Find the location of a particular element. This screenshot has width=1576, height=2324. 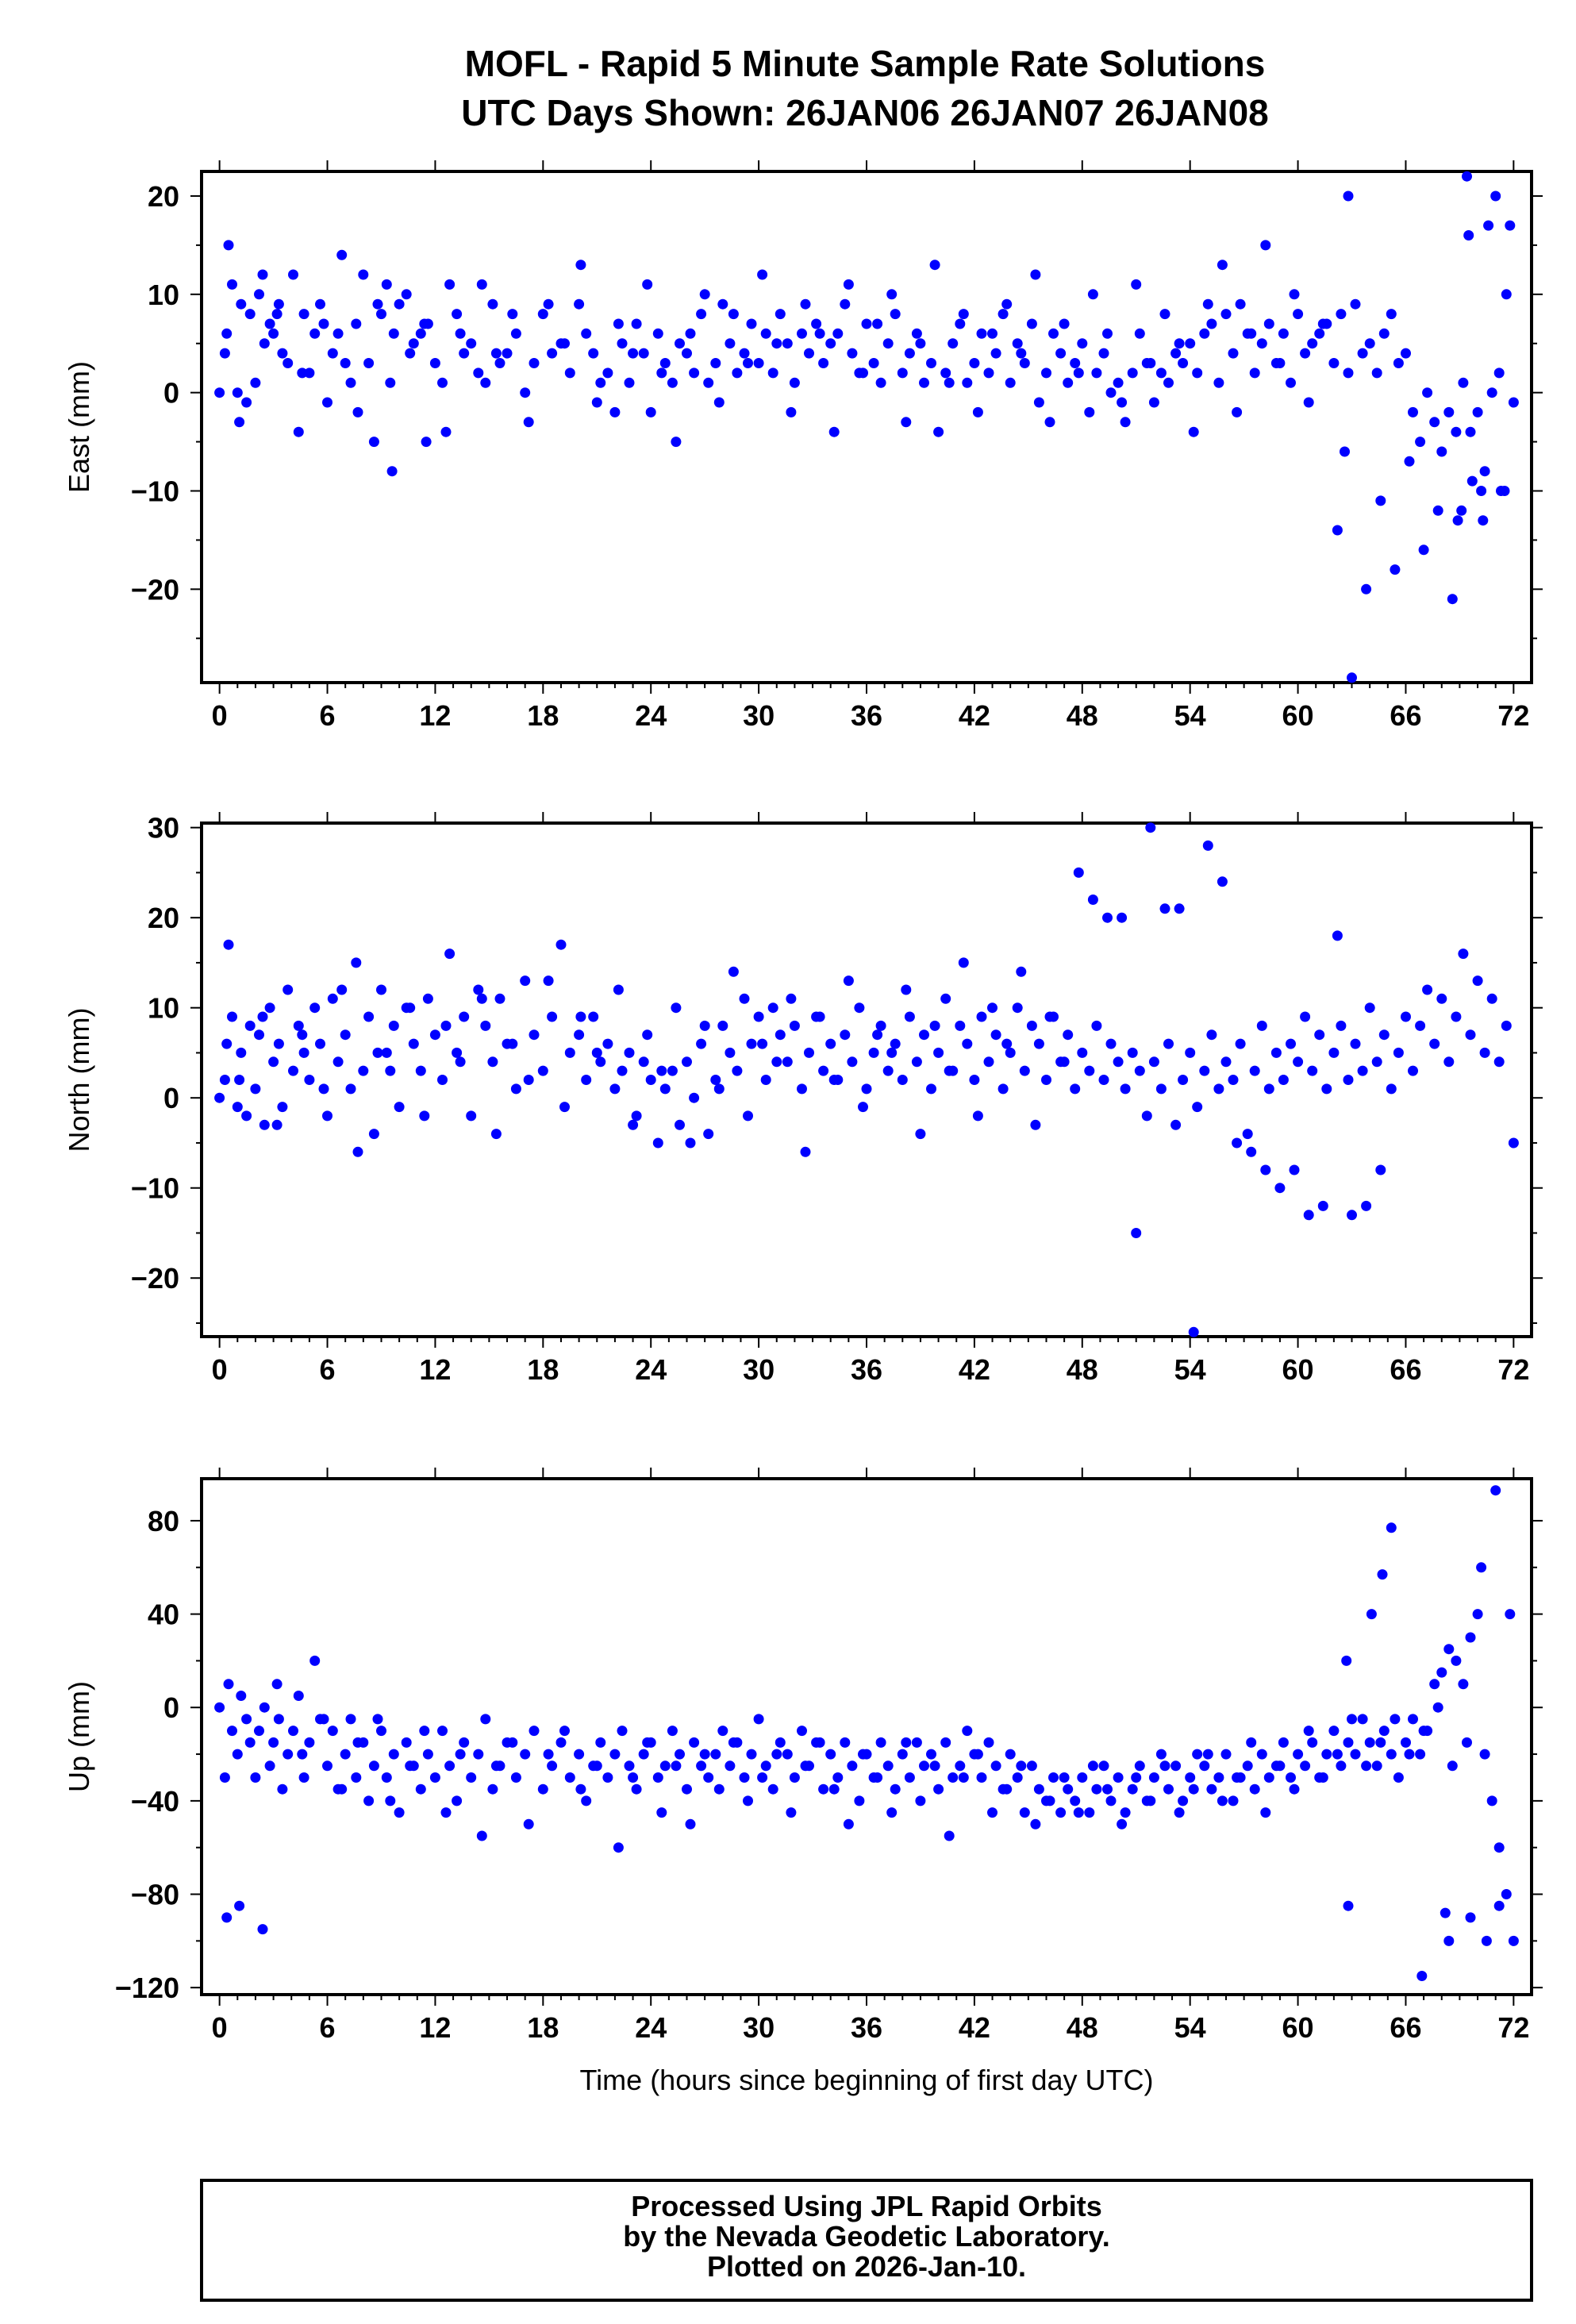

x-tick-label: 30 is located at coordinates (759, 2027).